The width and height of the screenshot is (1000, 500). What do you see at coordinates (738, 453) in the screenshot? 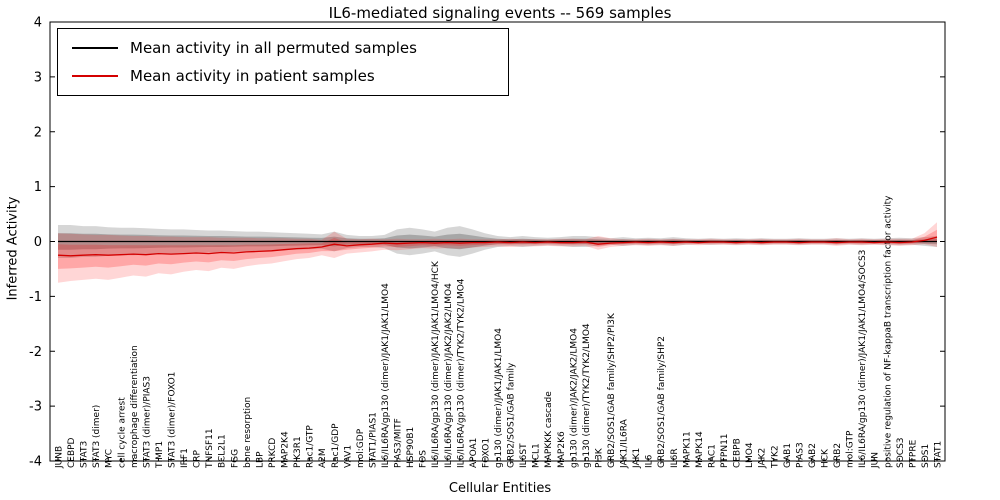
I see `x-tick-label: CEBPB` at bounding box center [738, 453].